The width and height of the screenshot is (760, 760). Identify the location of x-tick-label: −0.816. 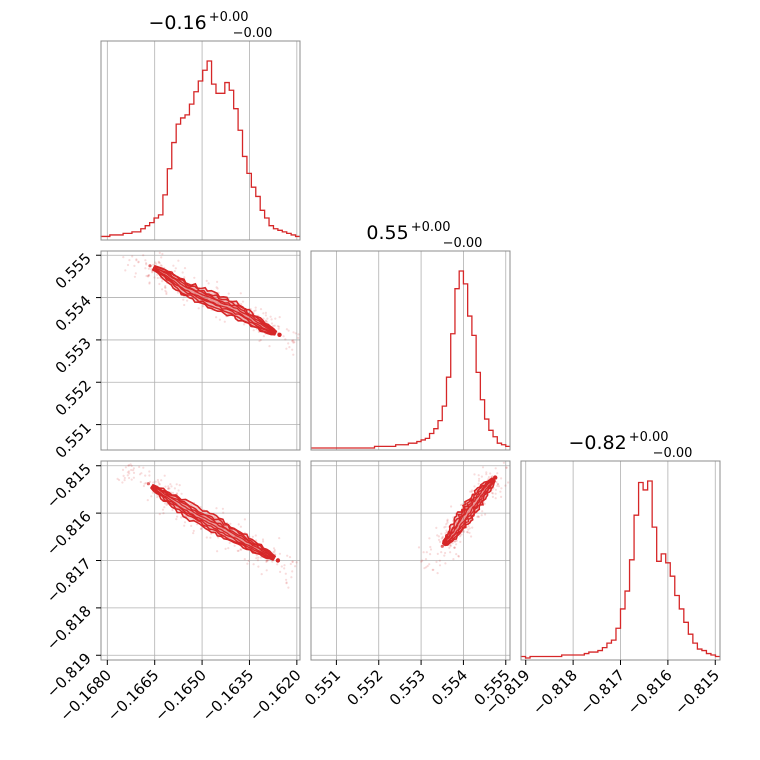
(650, 692).